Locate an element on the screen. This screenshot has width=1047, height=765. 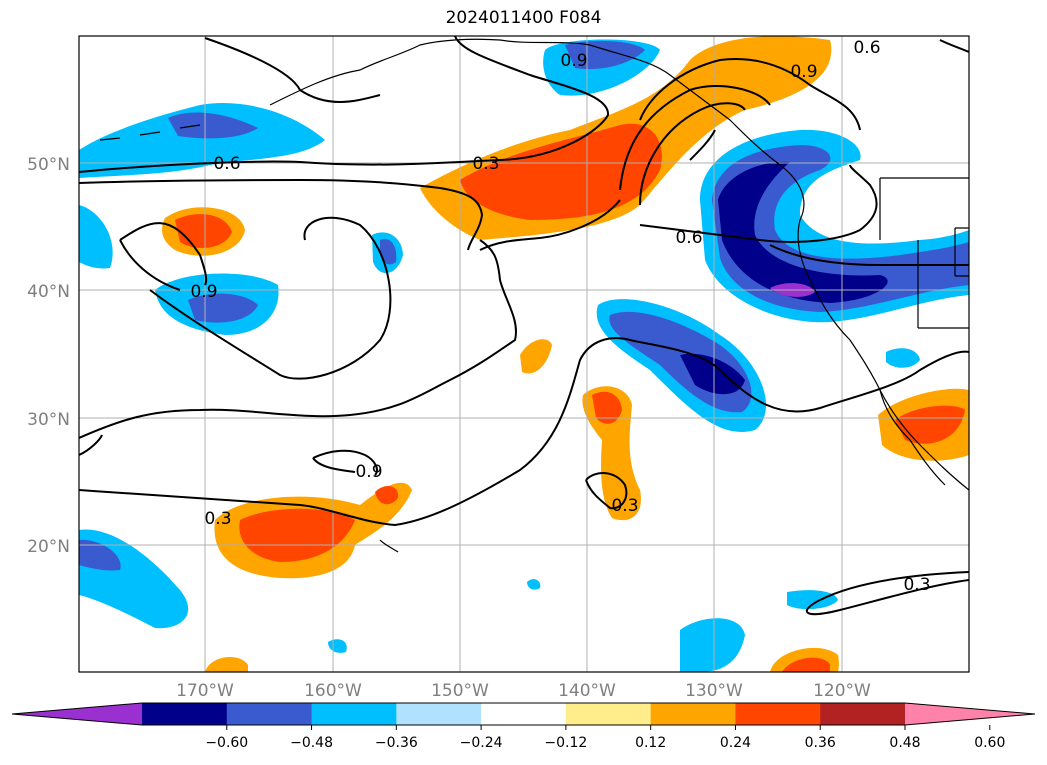
colorbar-tick-label: 0.48 is located at coordinates (904, 743).